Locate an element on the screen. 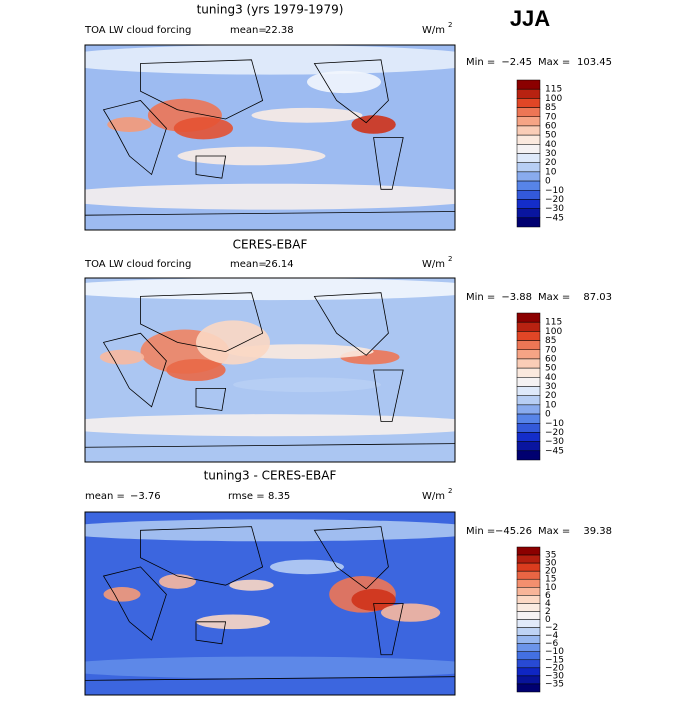 This screenshot has height=704, width=700. colorbar-label: 6 is located at coordinates (548, 596).